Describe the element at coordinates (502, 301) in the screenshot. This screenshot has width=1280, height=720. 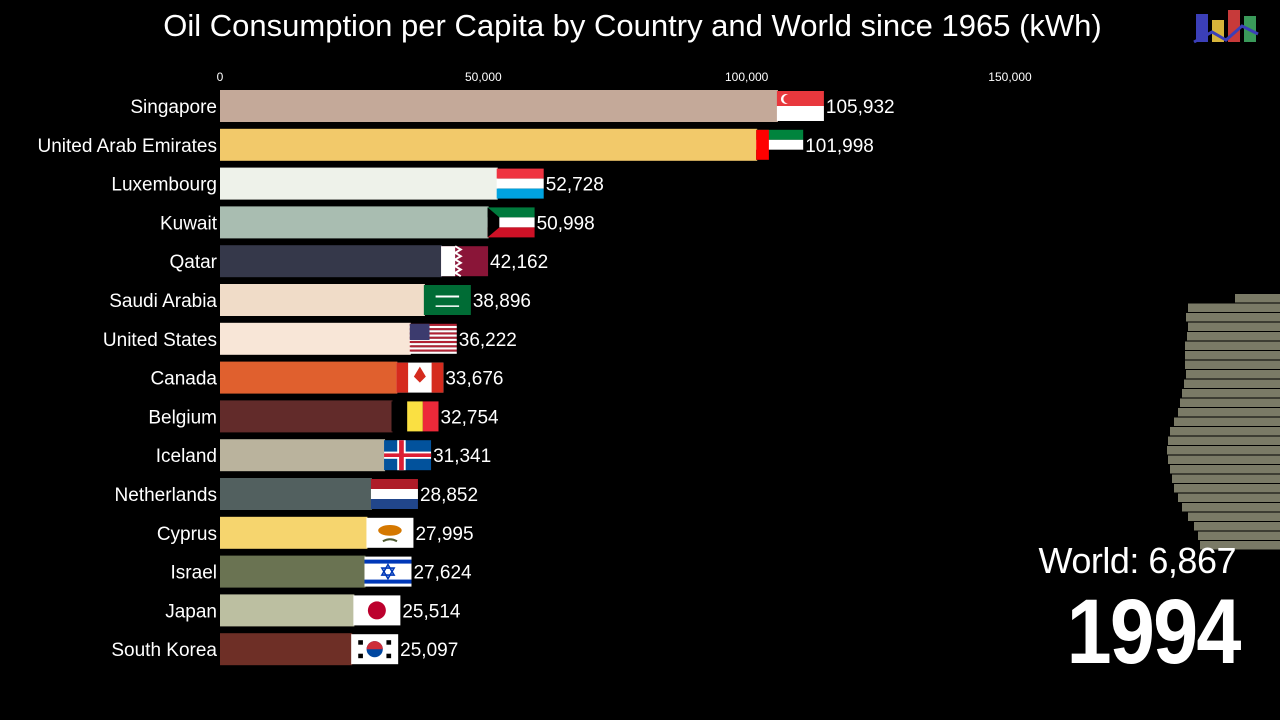
I see `value-label: 38,896` at that location.